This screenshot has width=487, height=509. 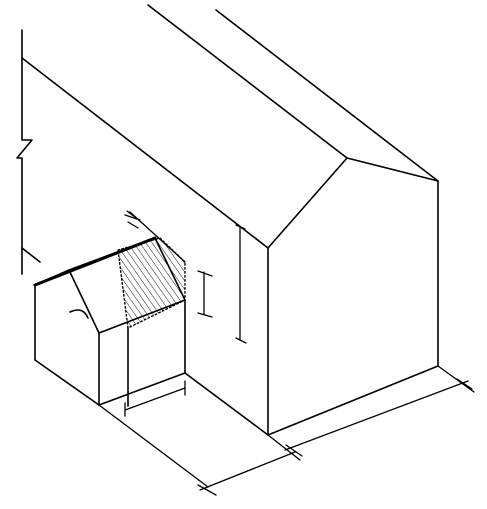 I want to click on dim-slope-end, so click(x=132, y=217).